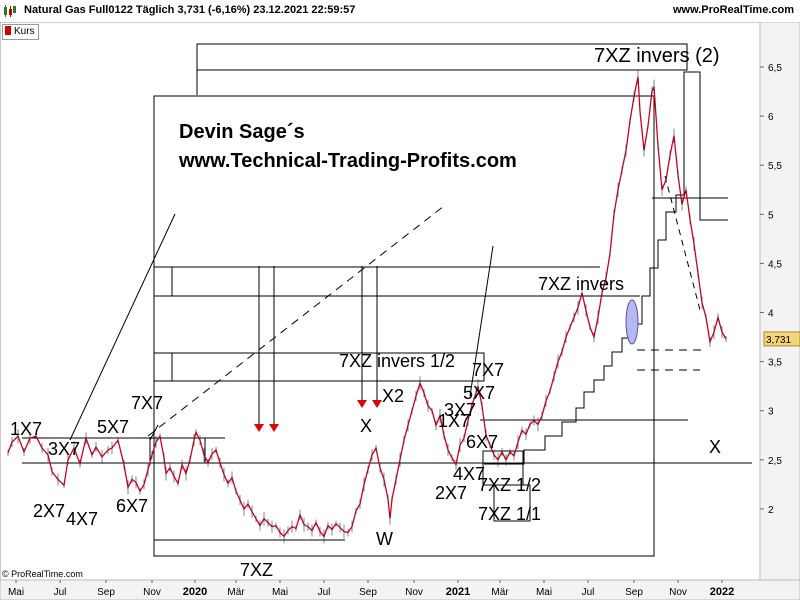 The width and height of the screenshot is (800, 600). Describe the element at coordinates (195, 592) in the screenshot. I see `x-tick-label: 2020` at that location.